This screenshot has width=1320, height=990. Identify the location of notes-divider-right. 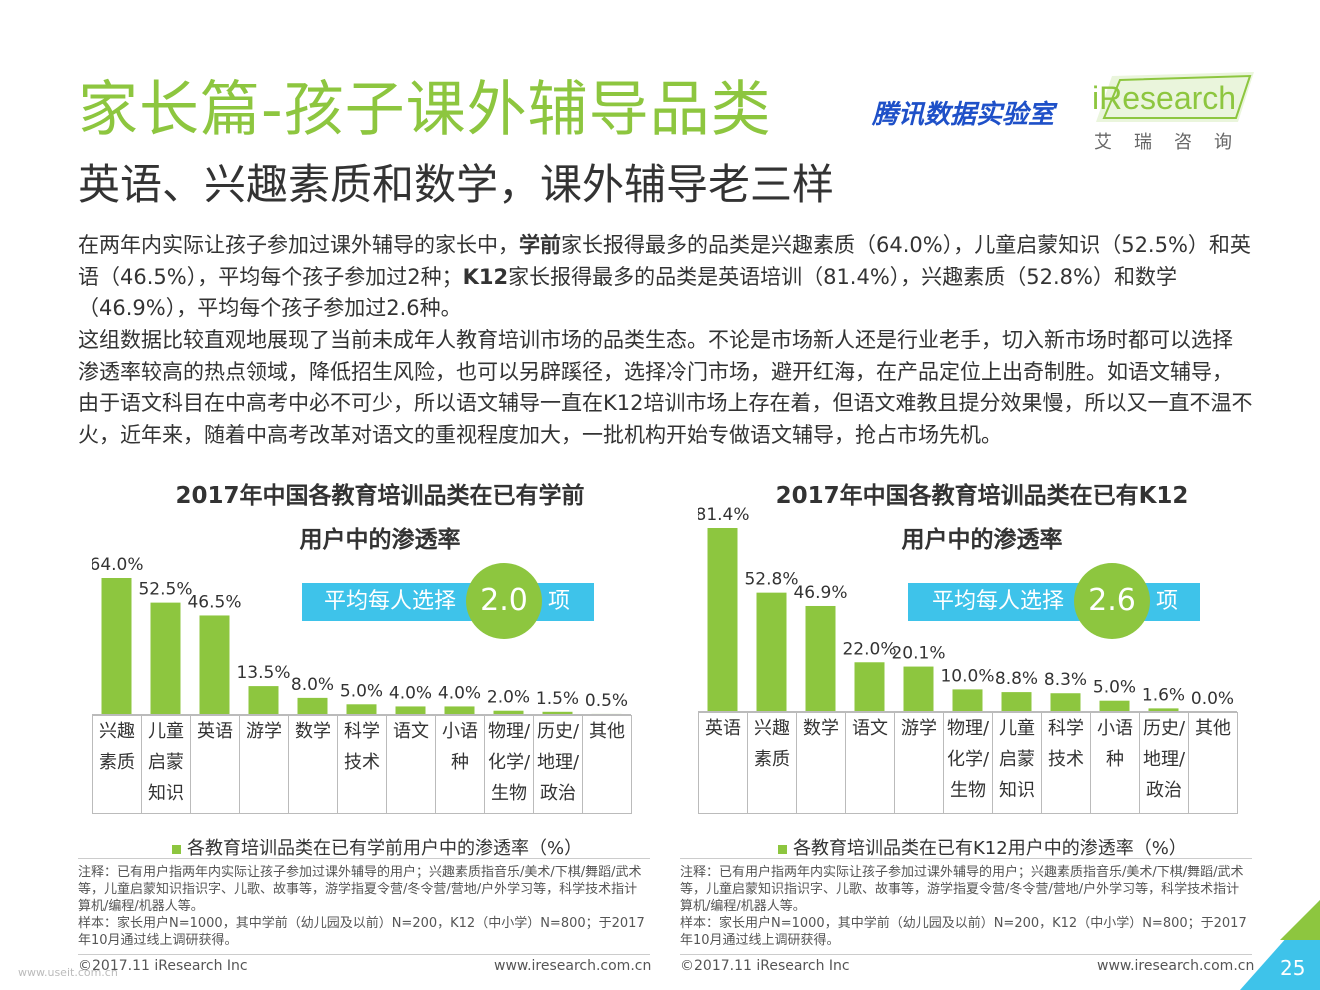
(966, 858).